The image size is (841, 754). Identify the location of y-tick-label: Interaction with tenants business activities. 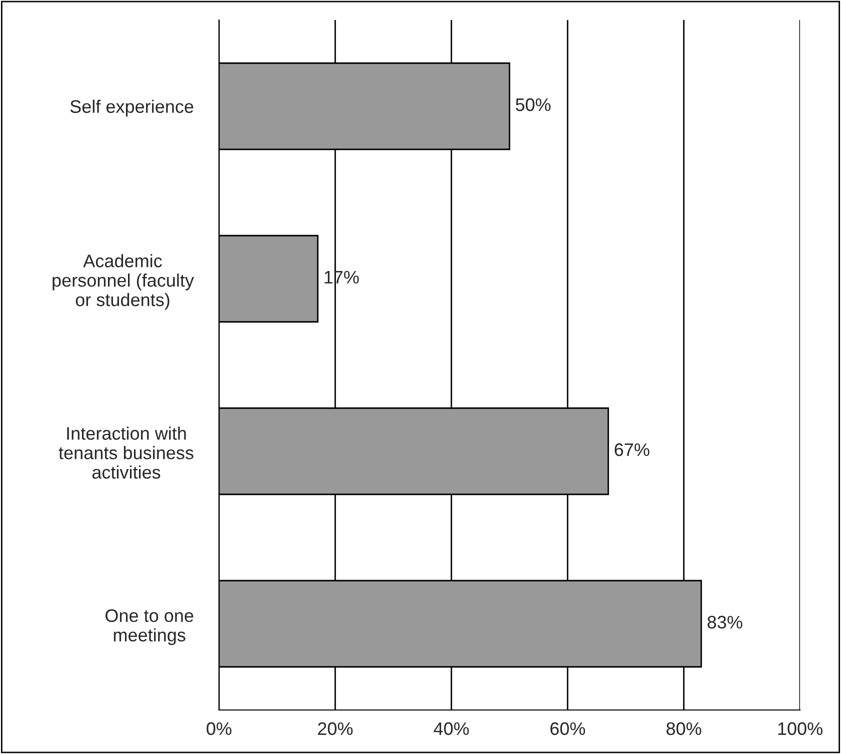
(126, 452).